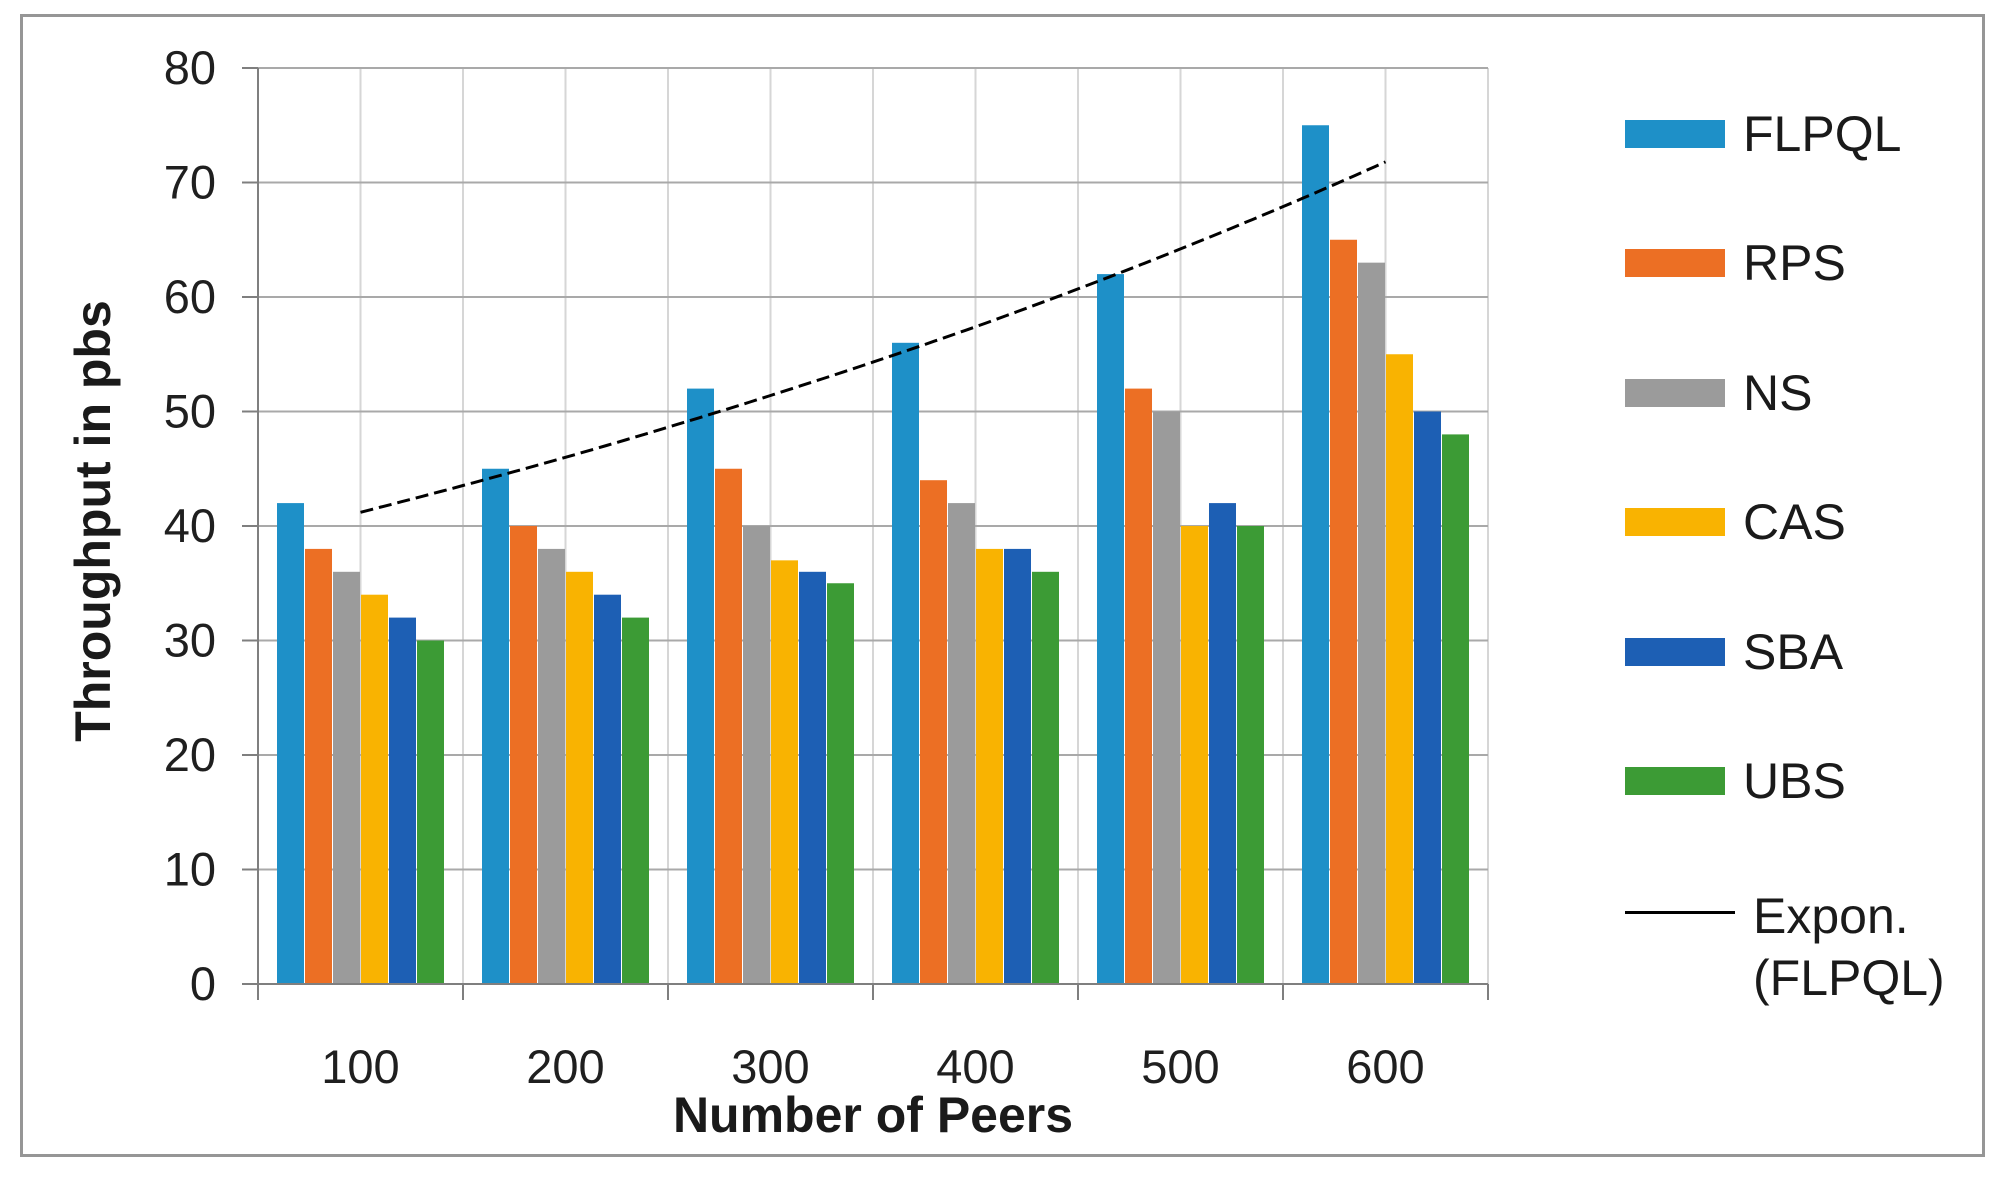 This screenshot has width=2003, height=1182. I want to click on legend-swatch-flpql, so click(1675, 134).